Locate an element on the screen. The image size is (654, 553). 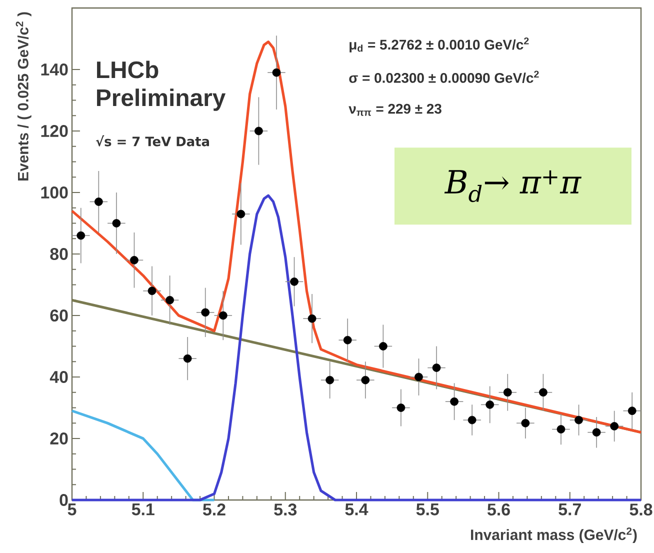
x-tick-label: 5.8 is located at coordinates (641, 510).